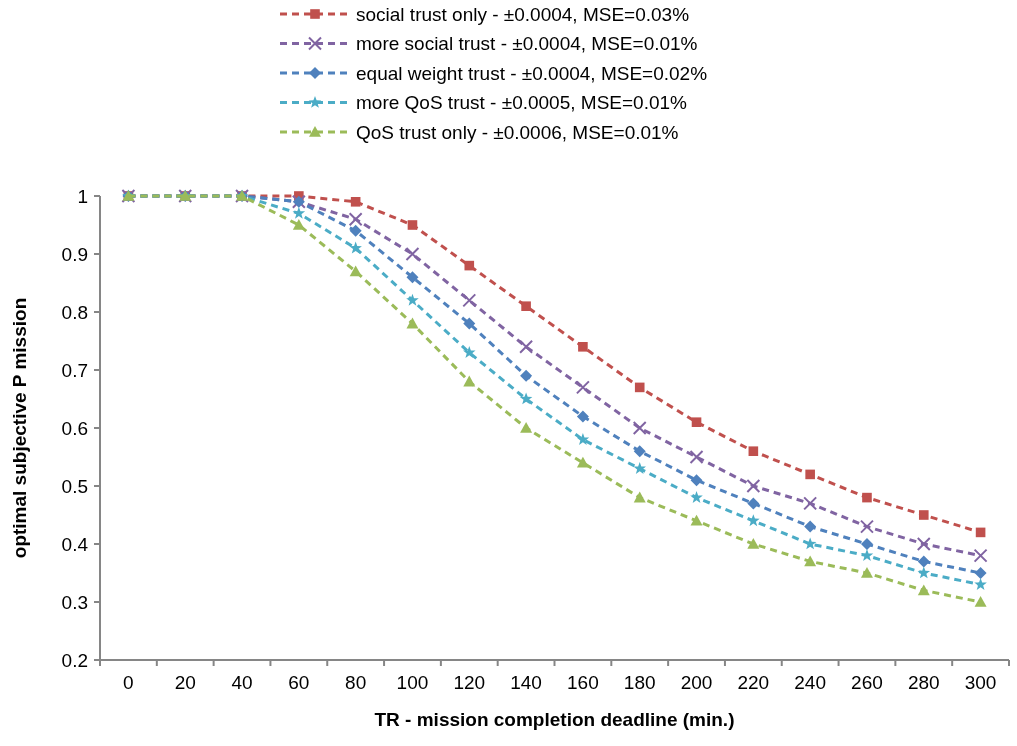  Describe the element at coordinates (469, 682) in the screenshot. I see `x-tick-label: 120` at that location.